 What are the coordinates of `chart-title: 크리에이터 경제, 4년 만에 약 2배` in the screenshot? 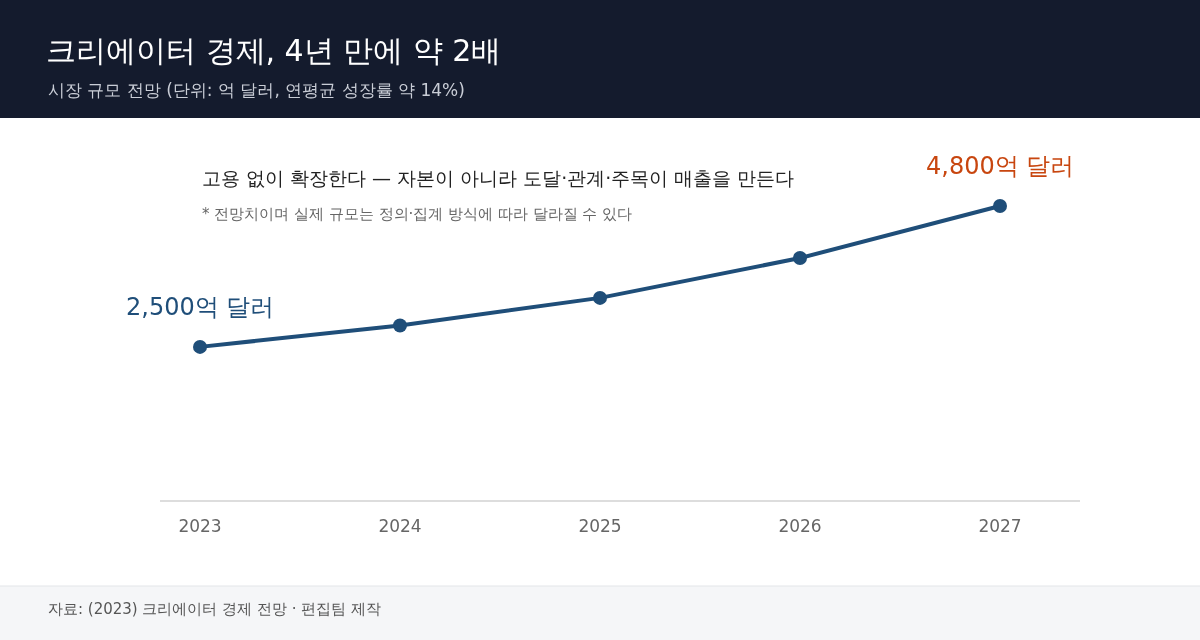 It's located at (274, 50).